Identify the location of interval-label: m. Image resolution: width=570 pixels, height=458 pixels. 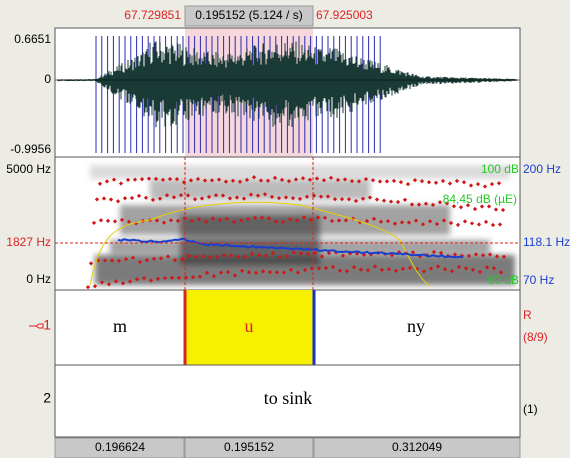
(120, 326).